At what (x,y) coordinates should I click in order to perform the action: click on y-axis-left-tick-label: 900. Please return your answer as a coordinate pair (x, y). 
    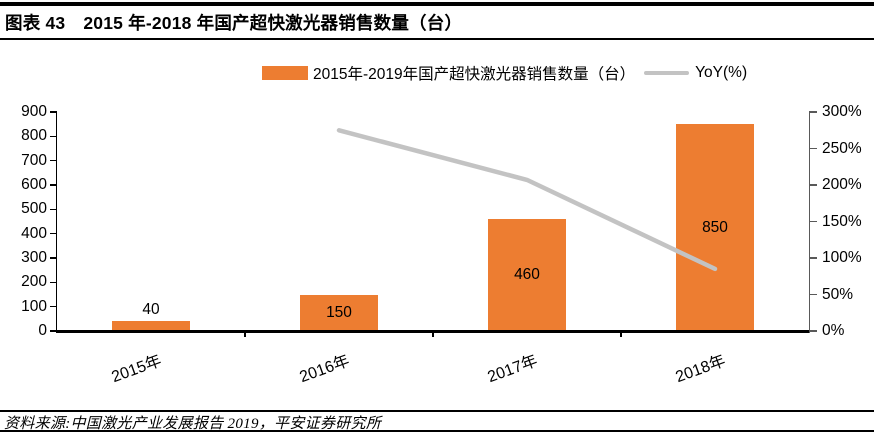
    Looking at the image, I should click on (34, 111).